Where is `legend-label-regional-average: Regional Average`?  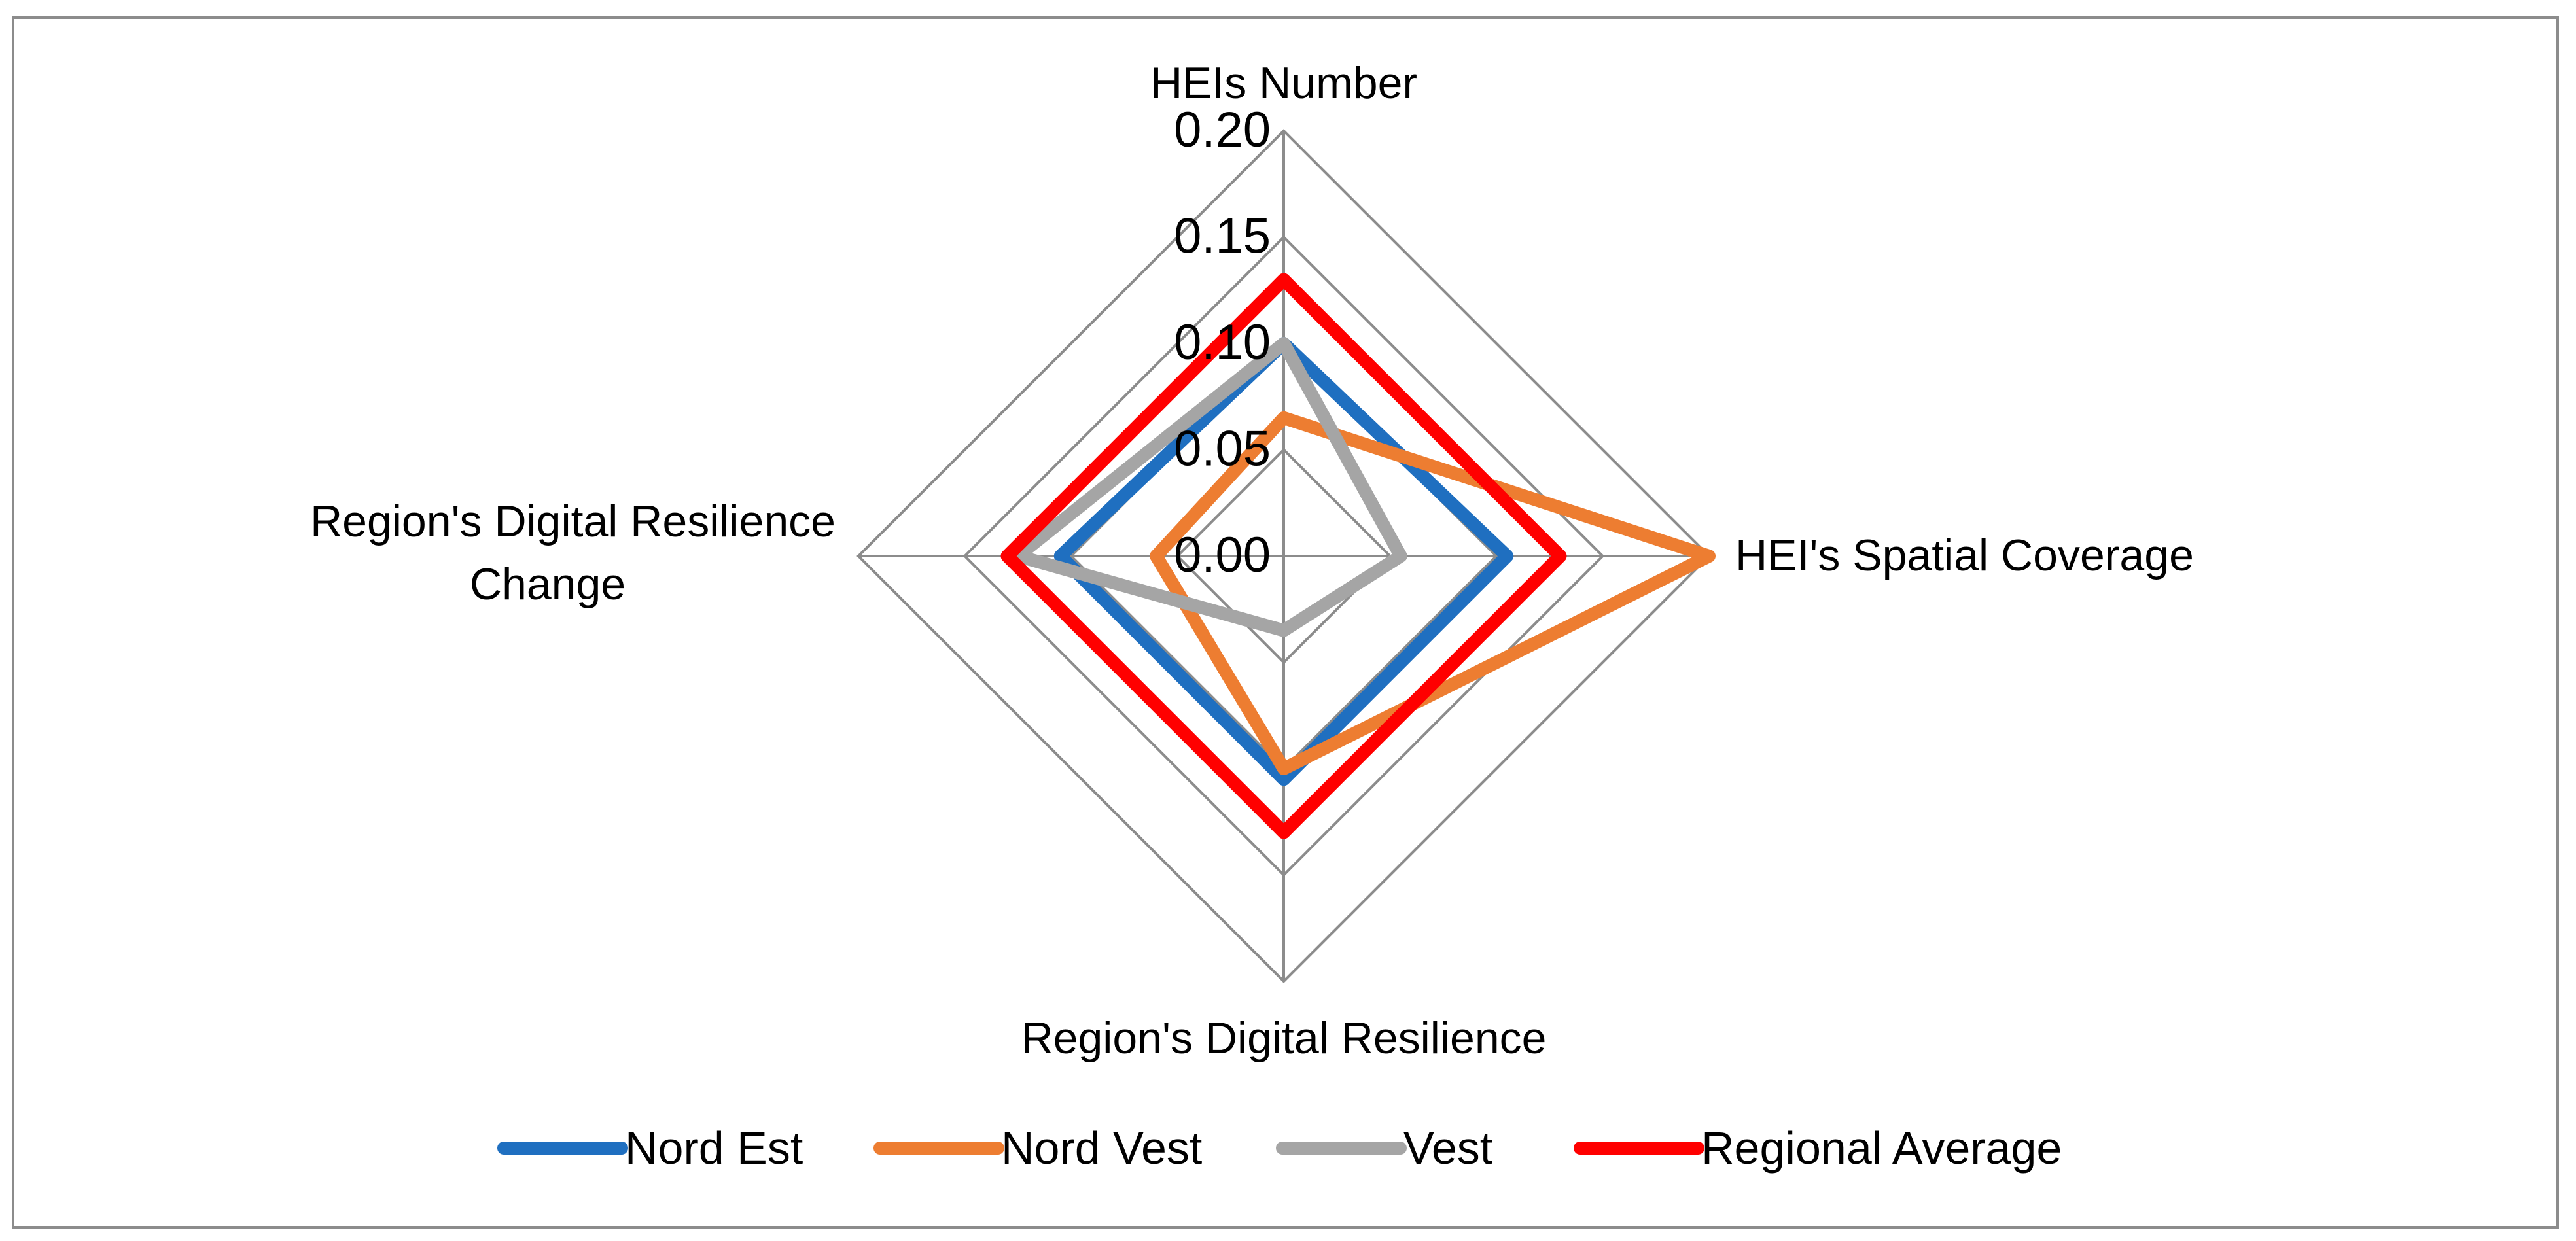 legend-label-regional-average: Regional Average is located at coordinates (1881, 1148).